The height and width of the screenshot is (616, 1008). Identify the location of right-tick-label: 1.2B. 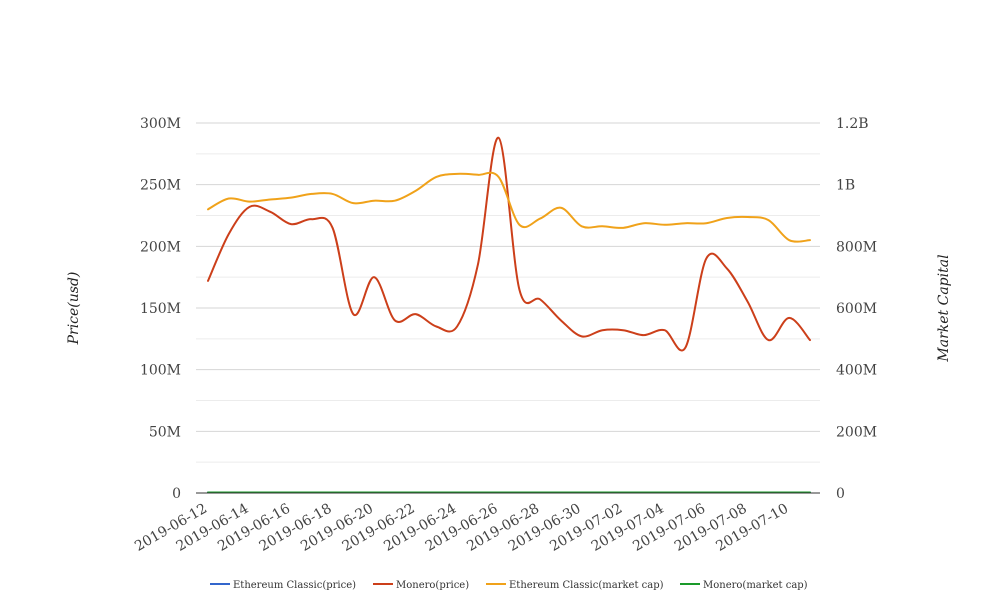
(852, 124).